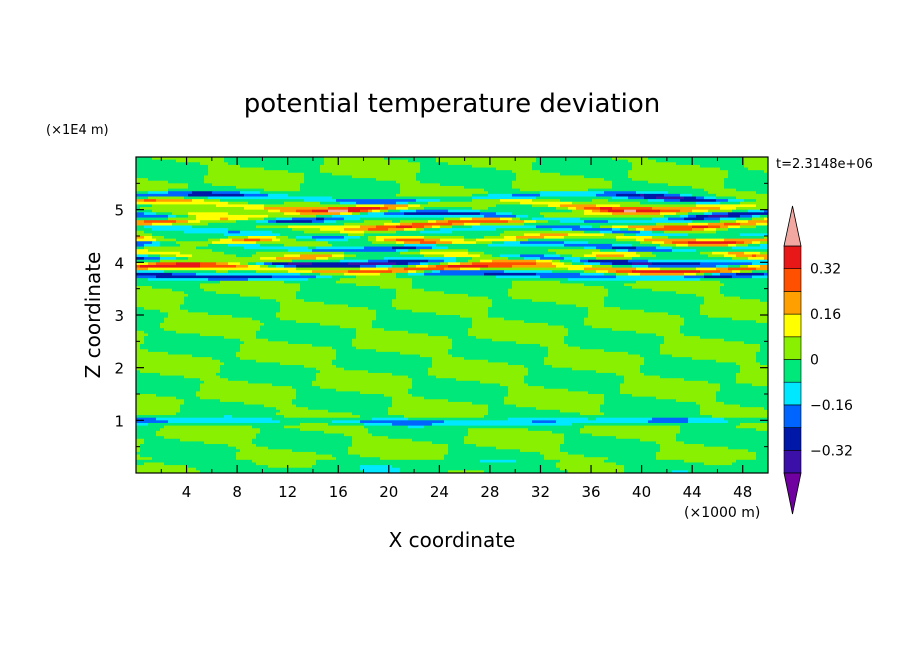 Image resolution: width=904 pixels, height=654 pixels. Describe the element at coordinates (792, 493) in the screenshot. I see `colorbar-extend-bottom` at that location.